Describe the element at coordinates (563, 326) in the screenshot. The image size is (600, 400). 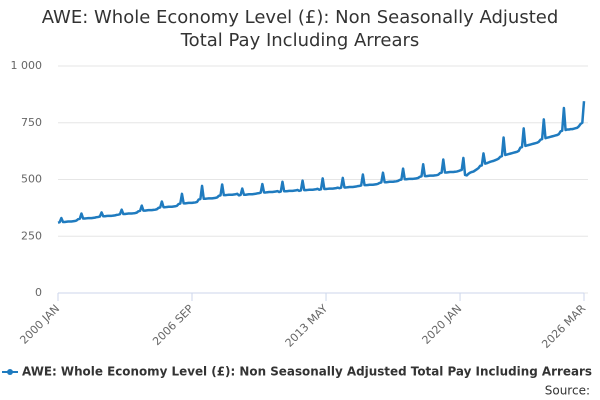
I see `x-tick-label: 2026 MAR` at that location.